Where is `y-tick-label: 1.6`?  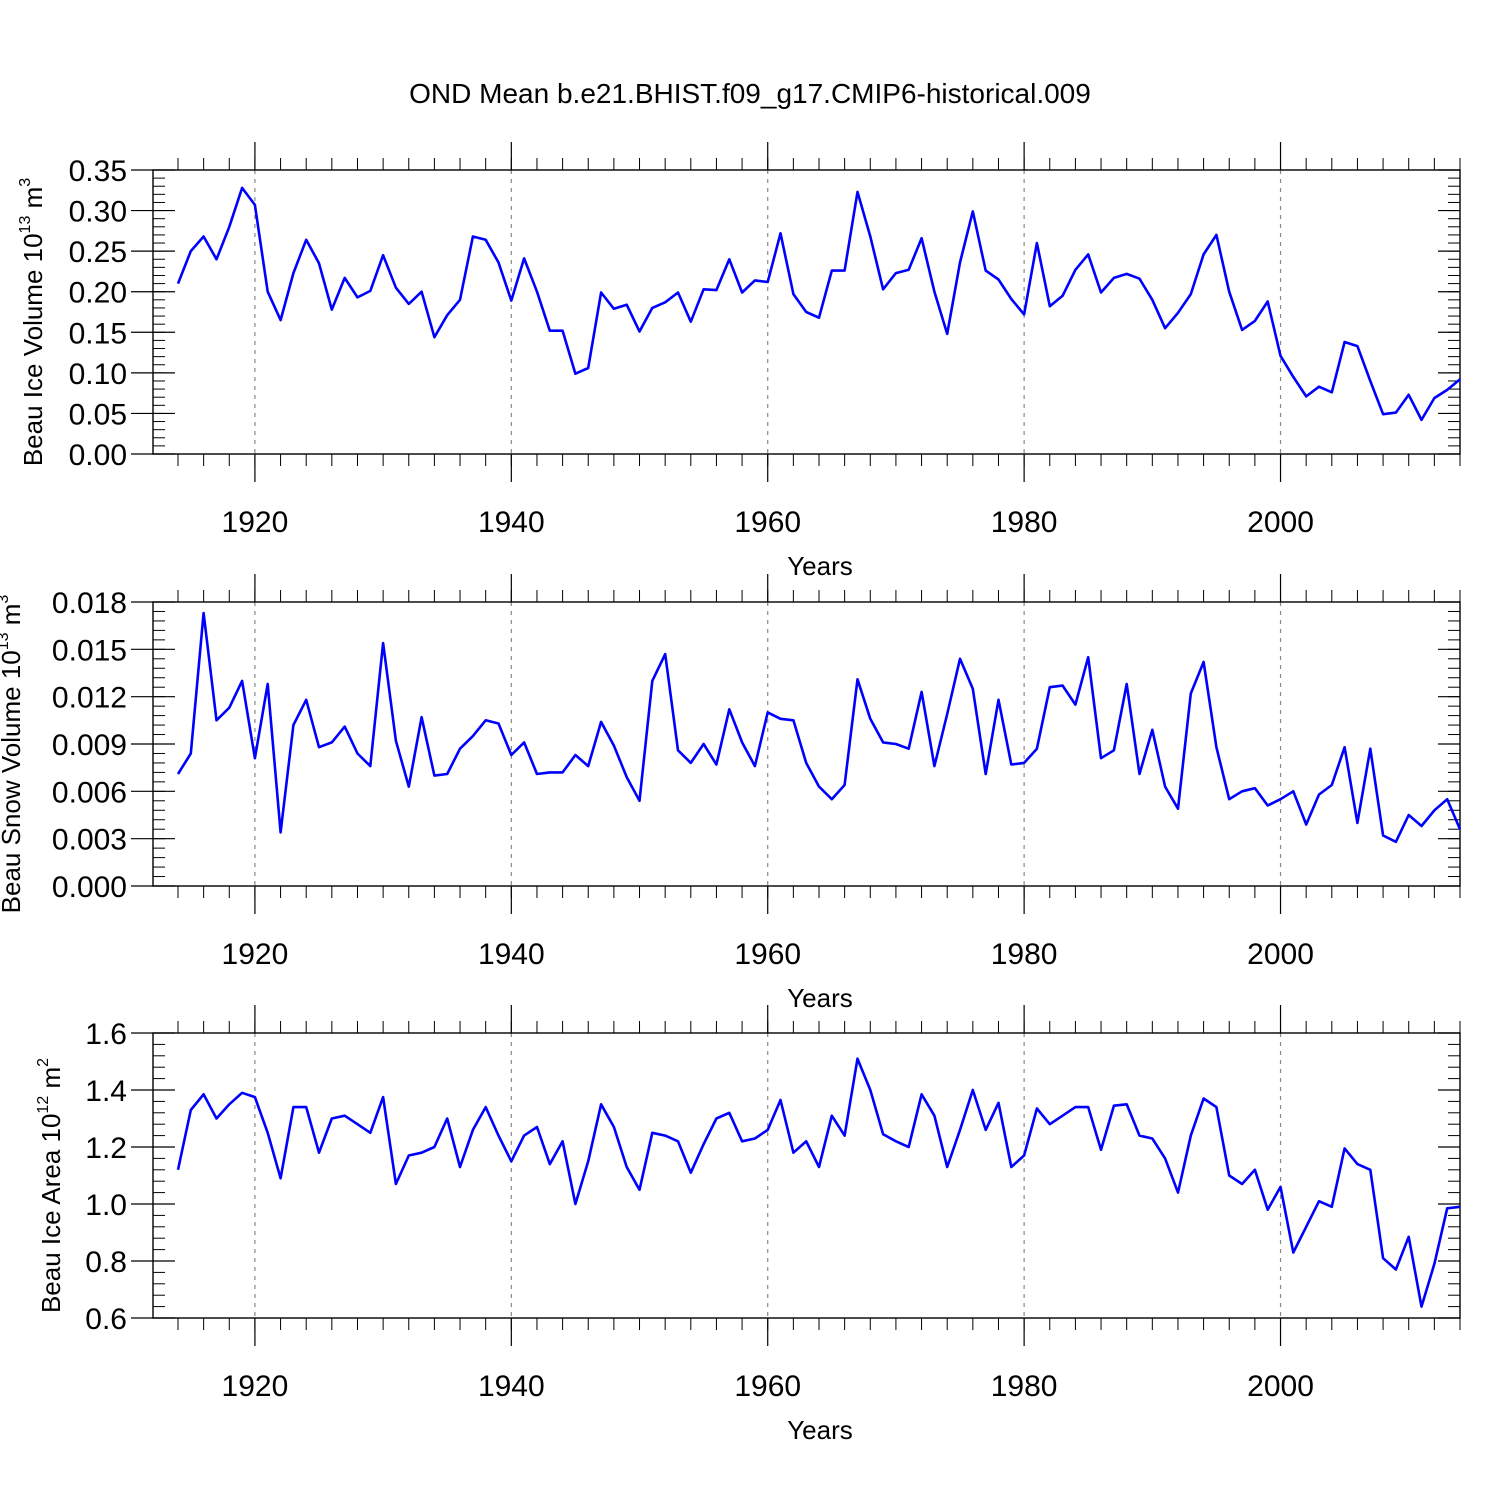
y-tick-label: 1.6 is located at coordinates (106, 1034).